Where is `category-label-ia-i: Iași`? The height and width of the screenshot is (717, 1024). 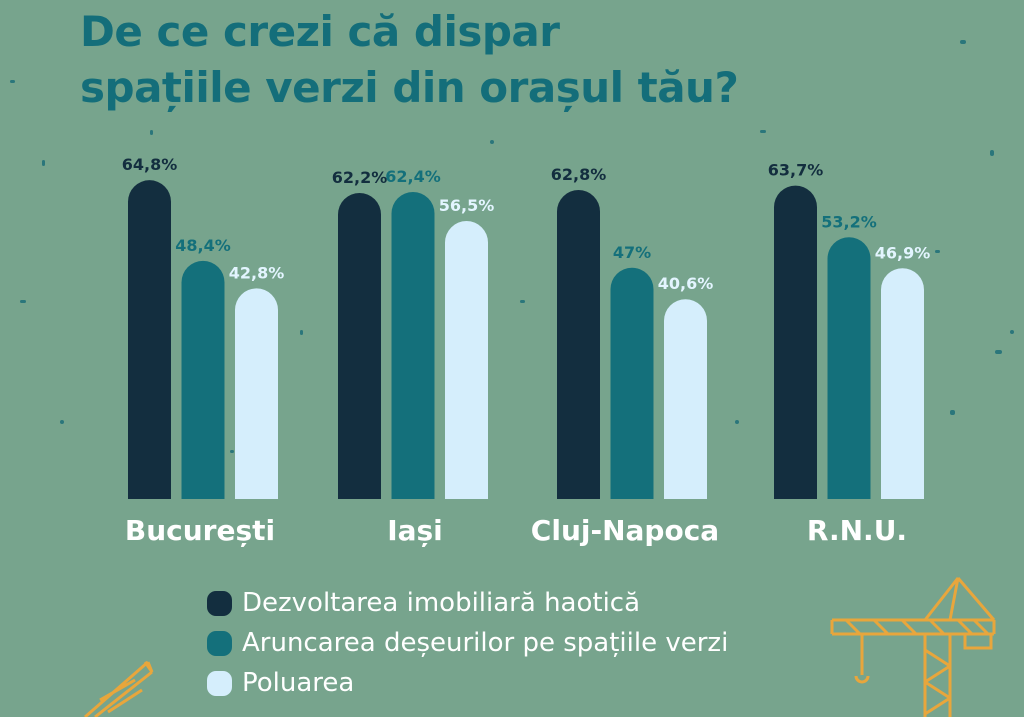
category-label-ia-i: Iași is located at coordinates (415, 530).